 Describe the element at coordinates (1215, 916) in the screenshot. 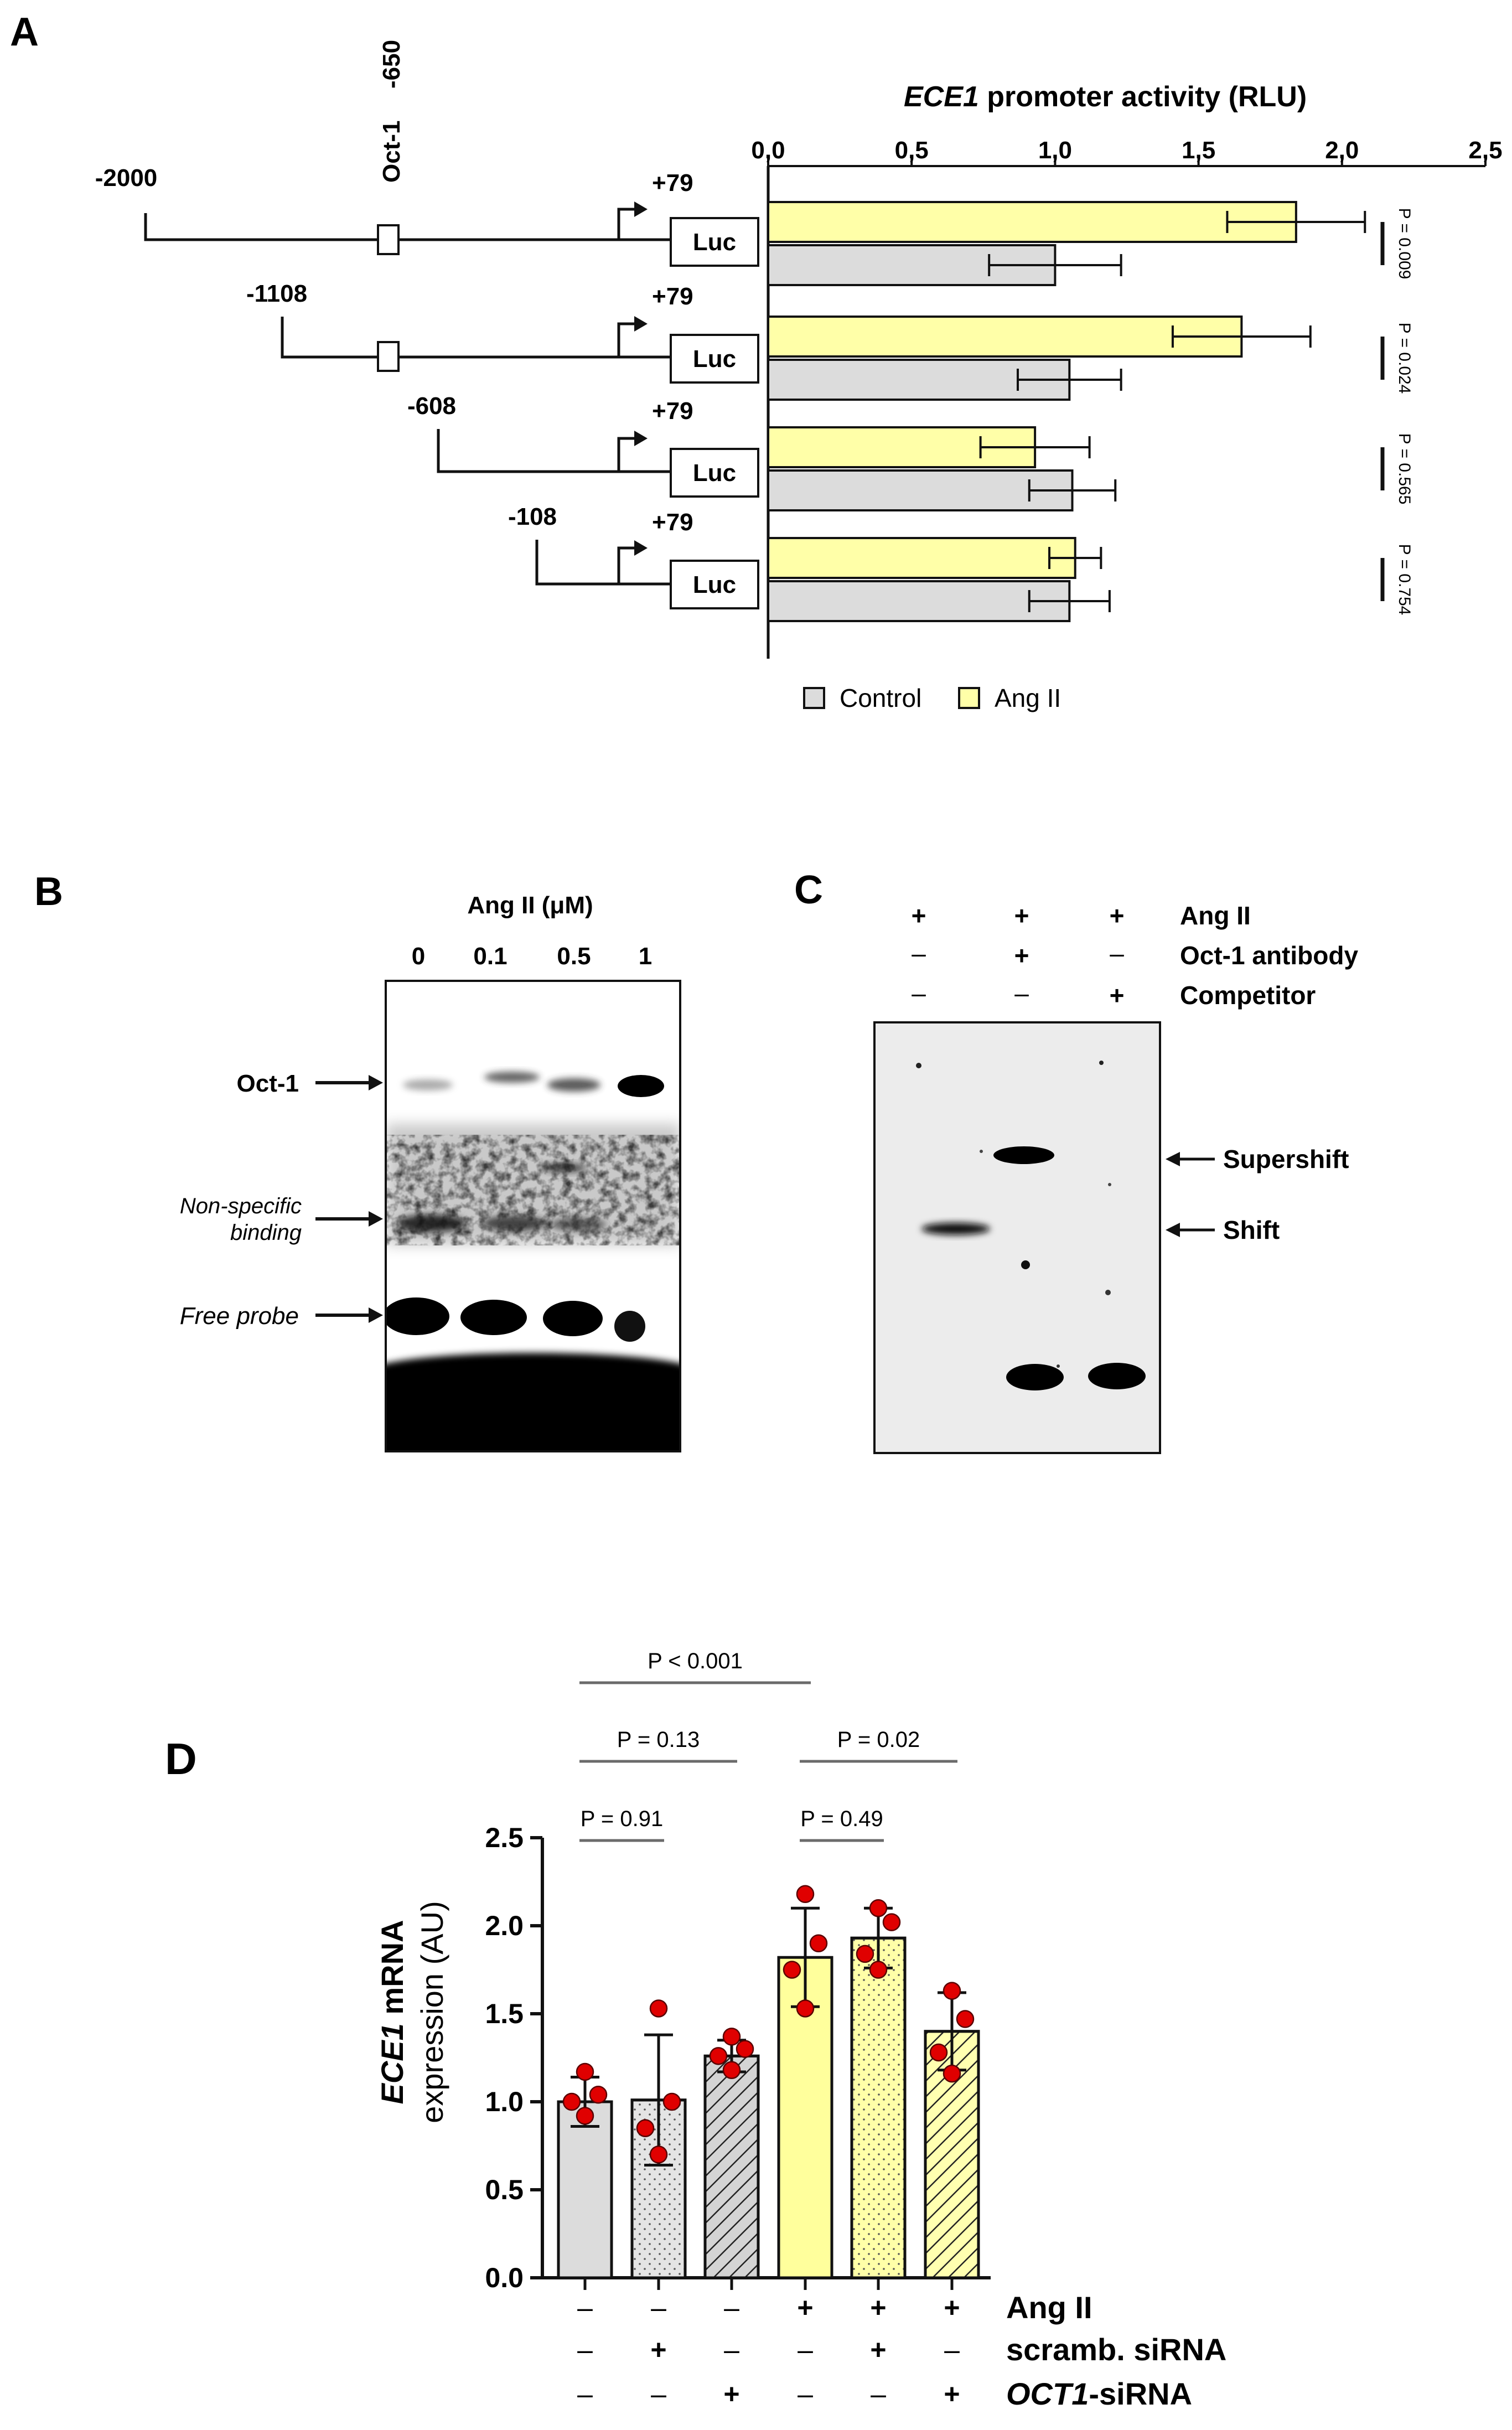

I see `cond-label: Ang II` at that location.